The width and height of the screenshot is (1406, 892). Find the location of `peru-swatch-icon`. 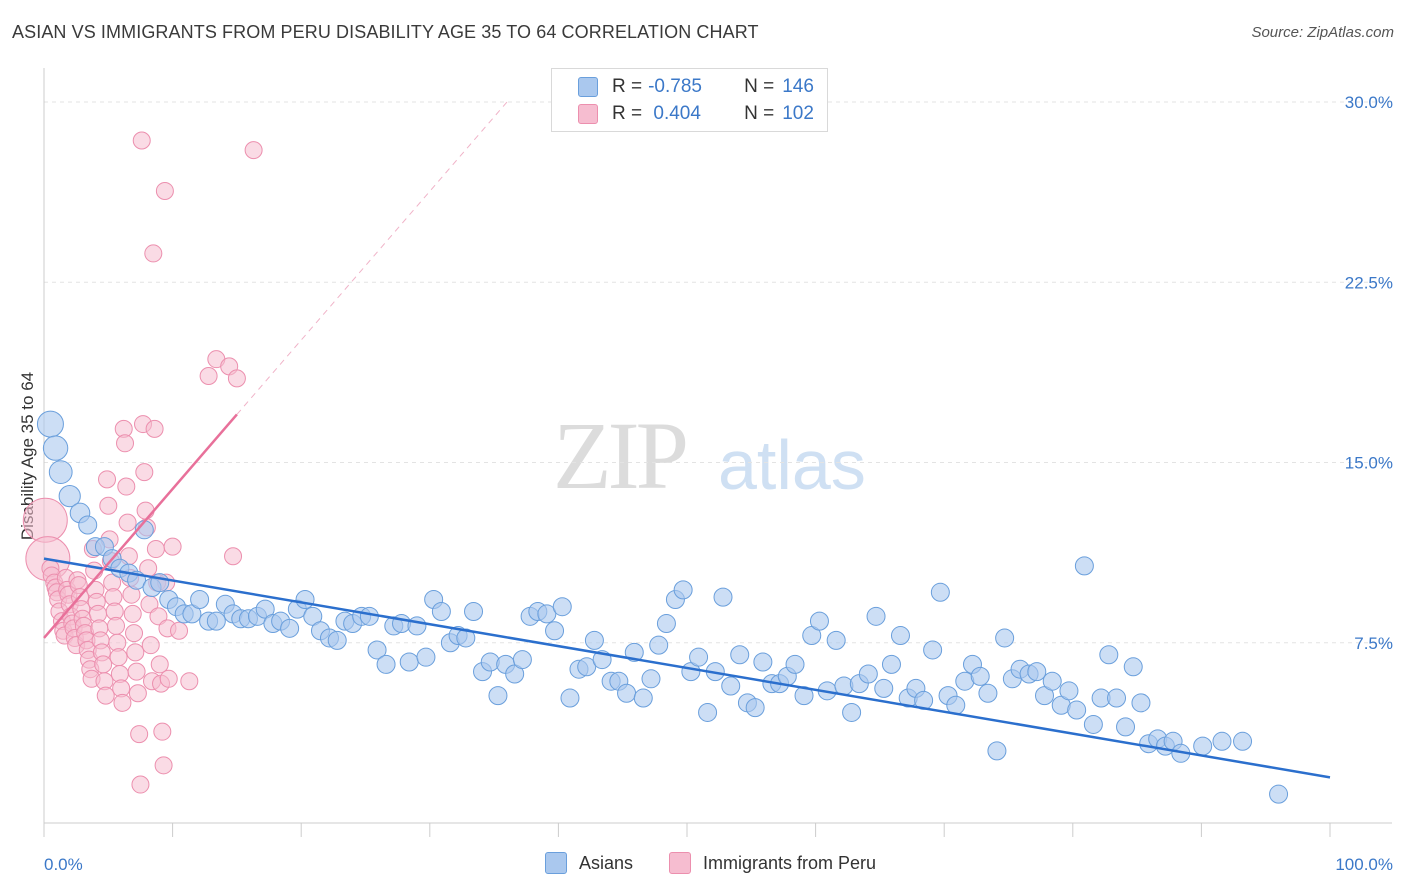

peru-swatch-icon is located at coordinates (588, 114).